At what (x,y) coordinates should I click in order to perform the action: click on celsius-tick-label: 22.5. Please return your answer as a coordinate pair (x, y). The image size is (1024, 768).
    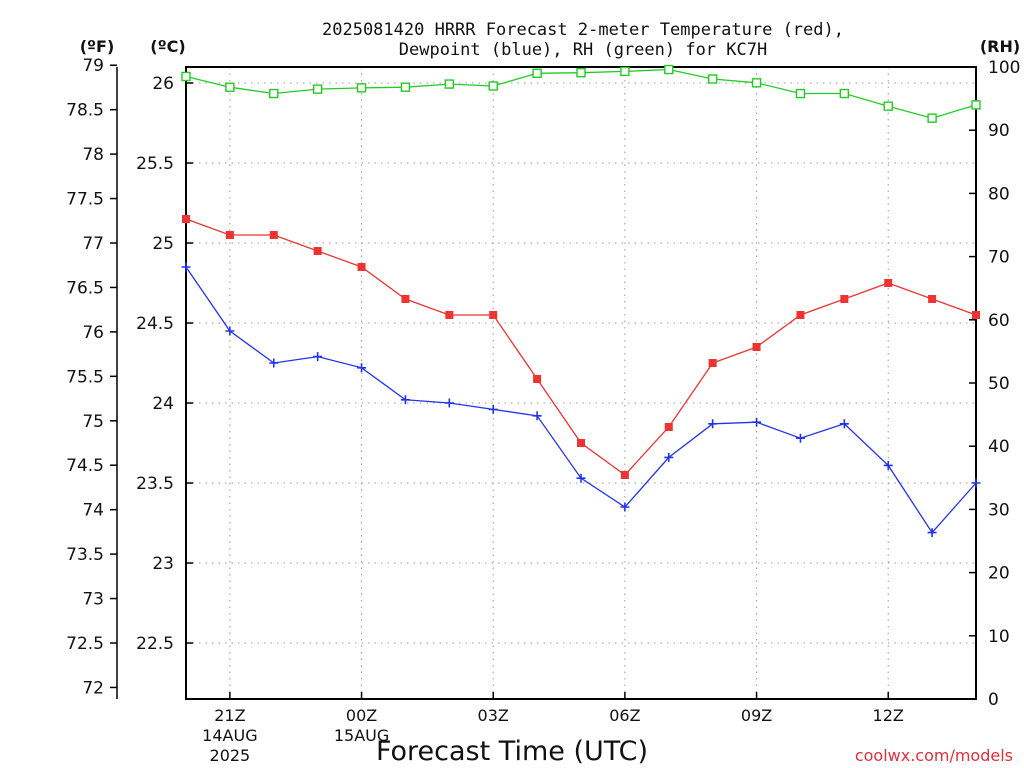
    Looking at the image, I should click on (155, 644).